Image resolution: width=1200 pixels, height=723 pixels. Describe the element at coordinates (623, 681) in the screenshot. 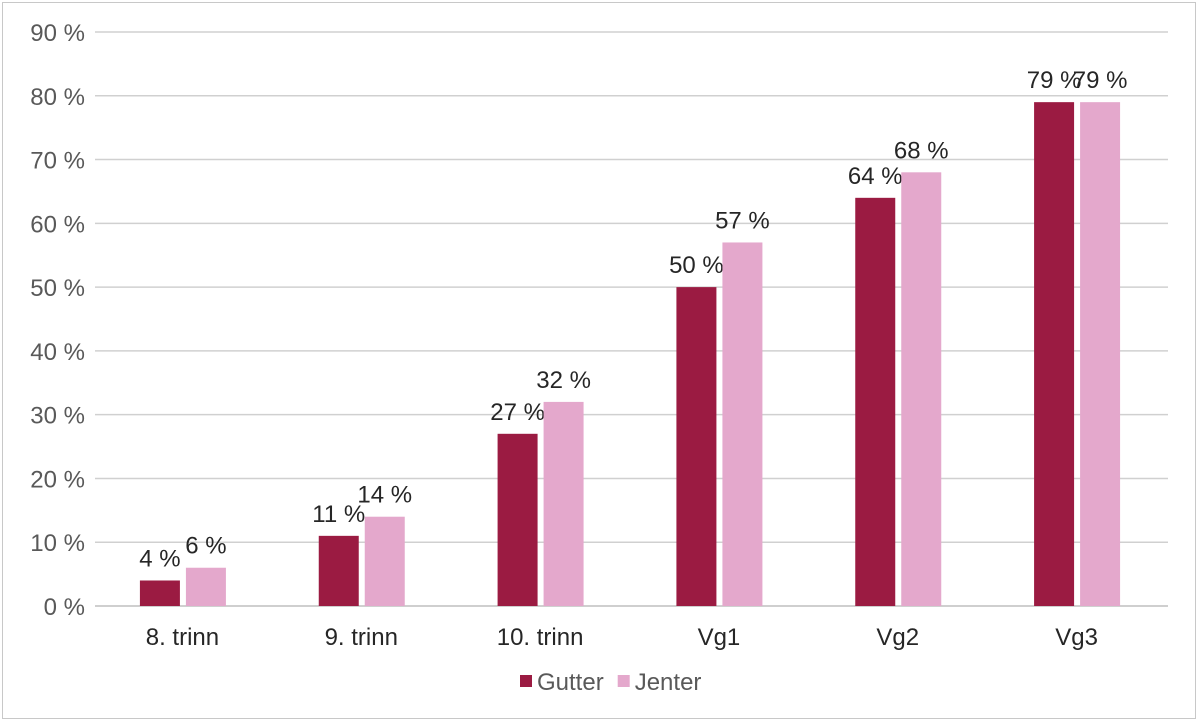

I see `legend-swatch-jenter` at that location.